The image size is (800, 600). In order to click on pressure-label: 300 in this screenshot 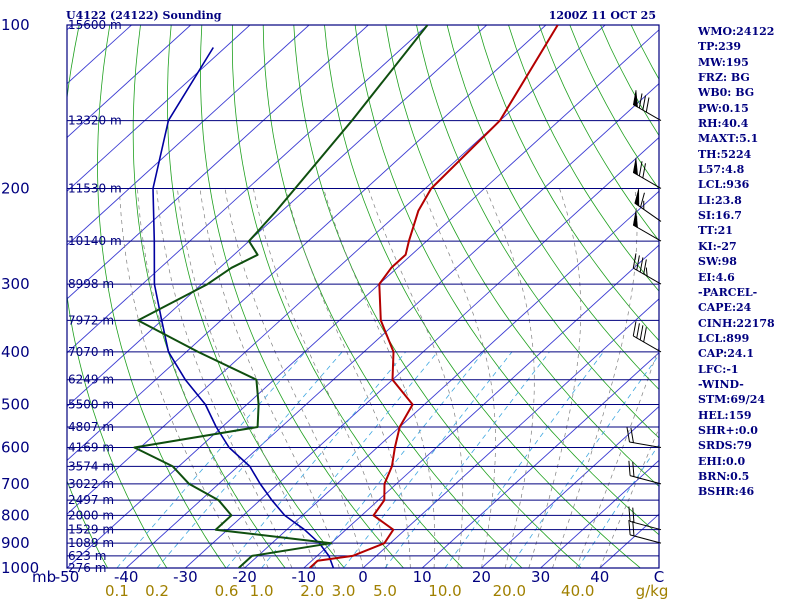, I will do `click(15, 284)`.